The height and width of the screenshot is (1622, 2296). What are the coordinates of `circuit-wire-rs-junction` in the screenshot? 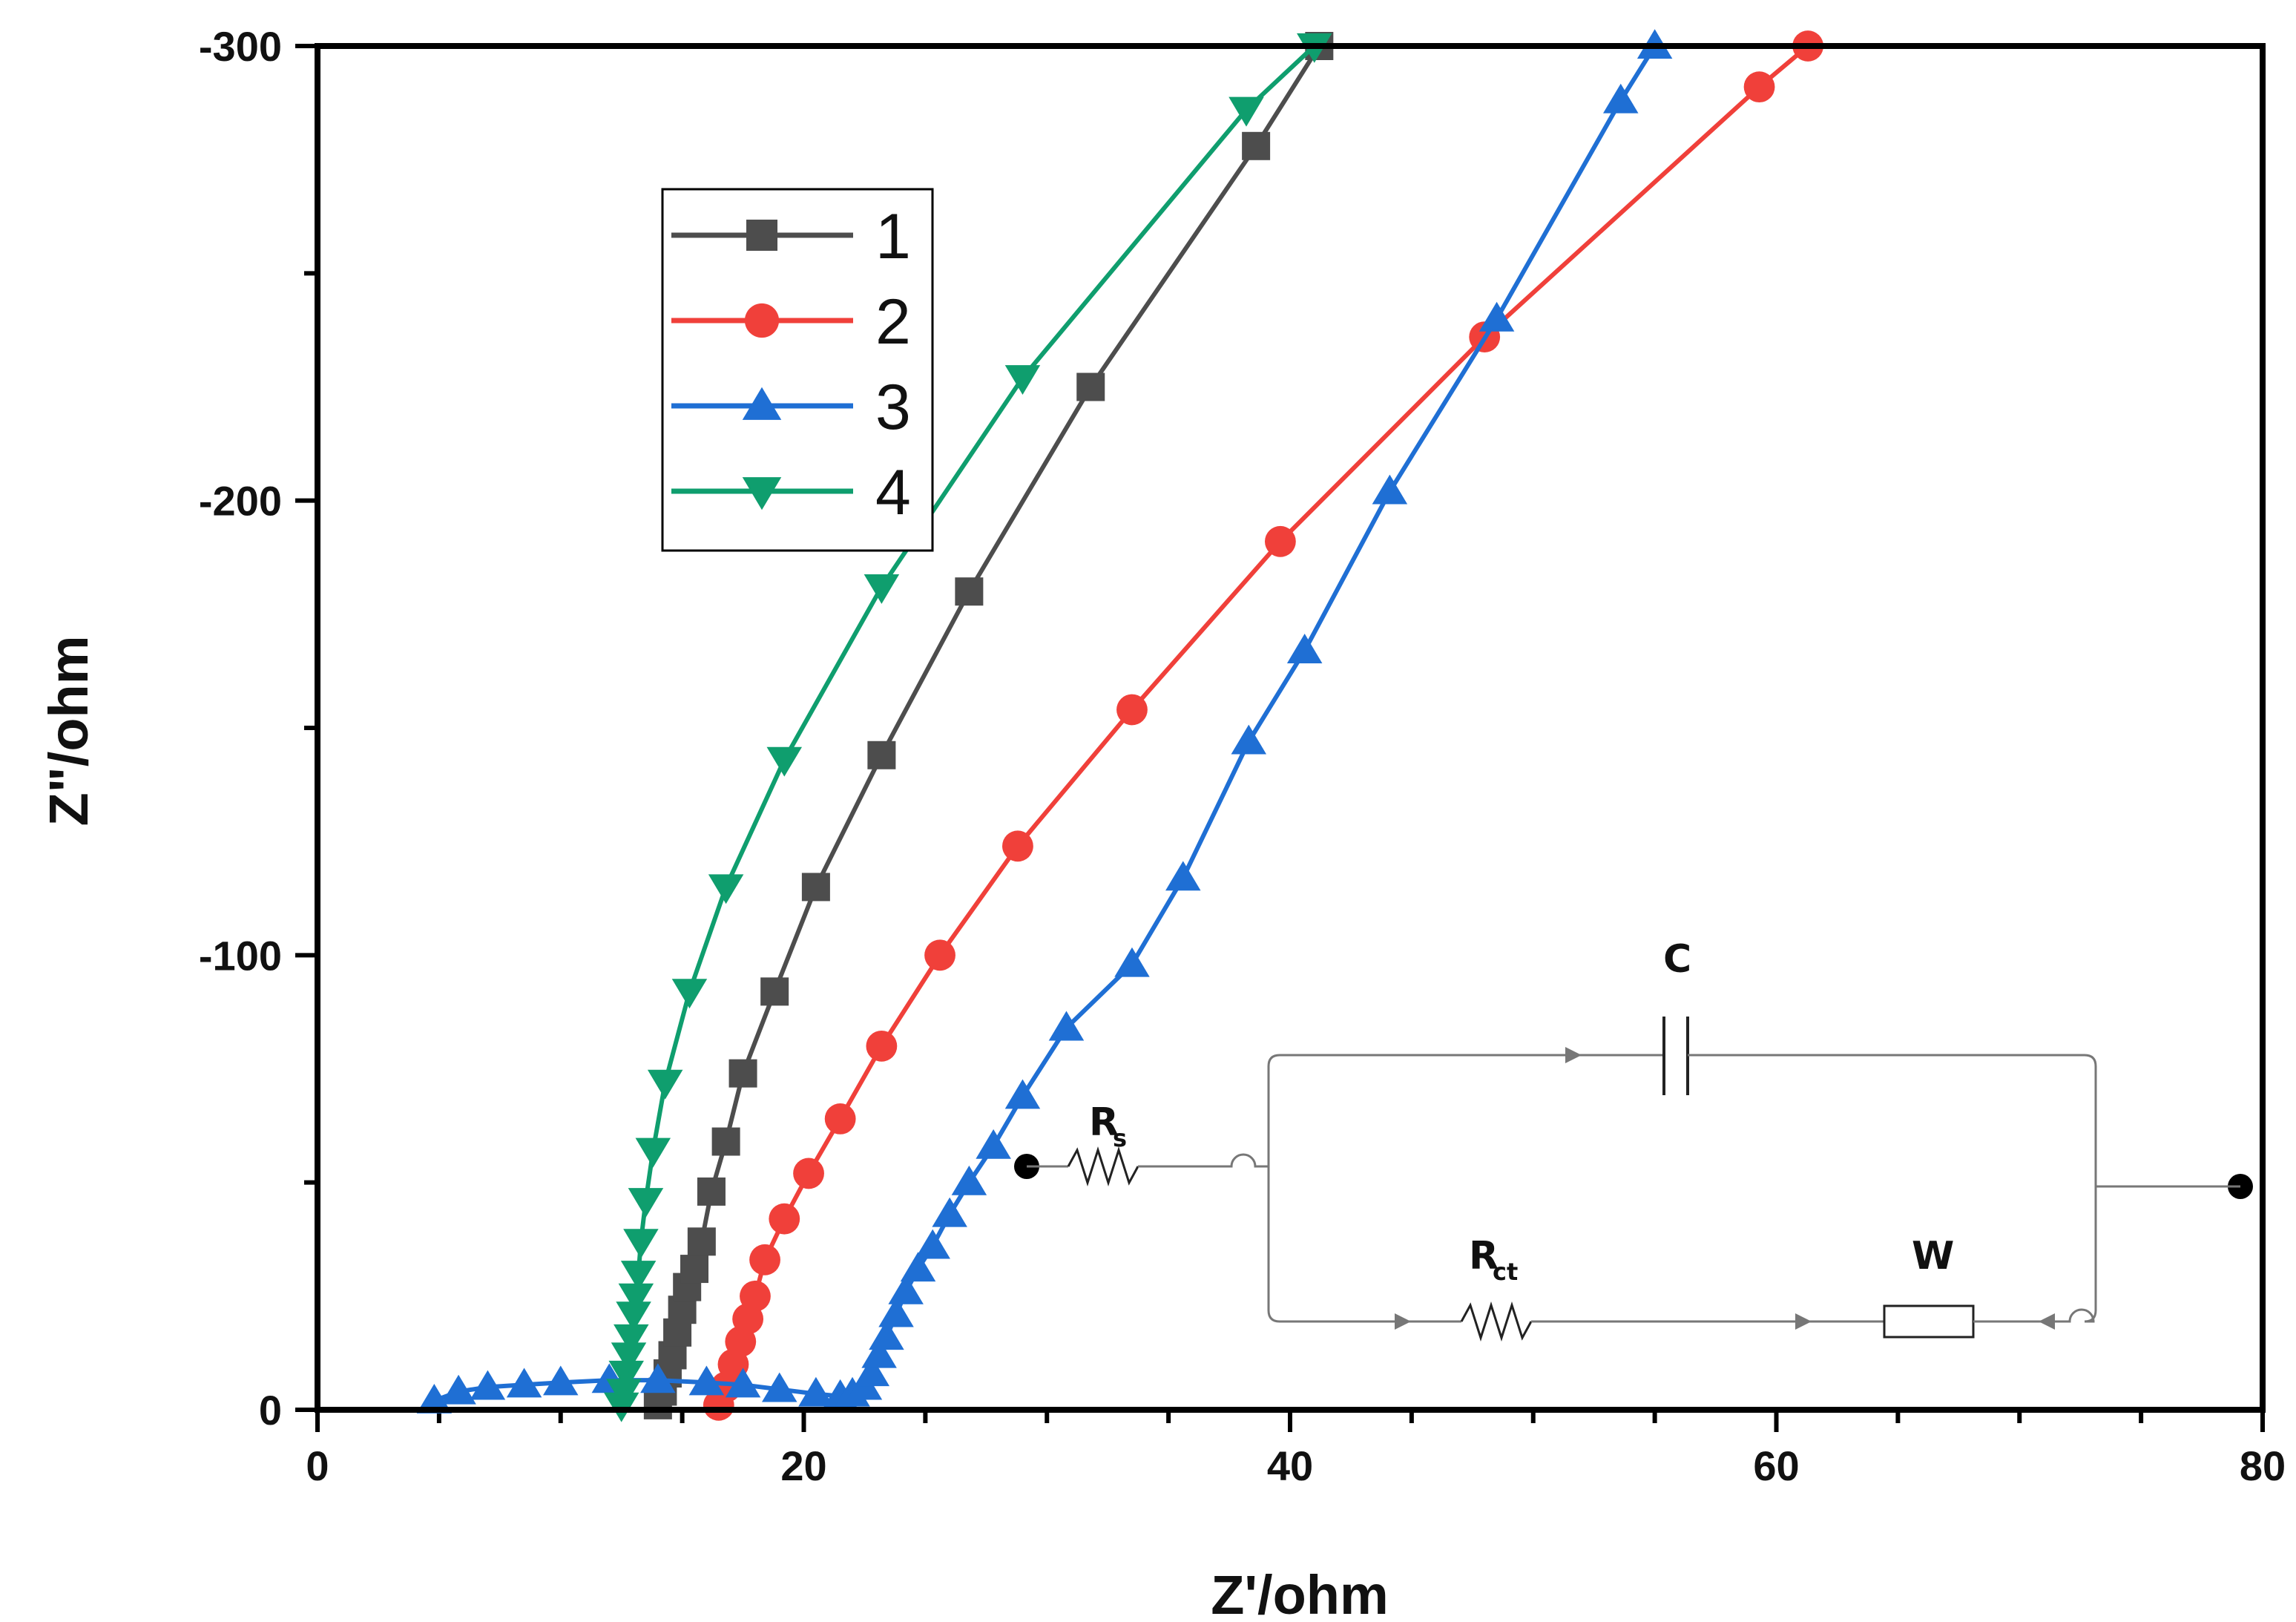 It's located at (1203, 1161).